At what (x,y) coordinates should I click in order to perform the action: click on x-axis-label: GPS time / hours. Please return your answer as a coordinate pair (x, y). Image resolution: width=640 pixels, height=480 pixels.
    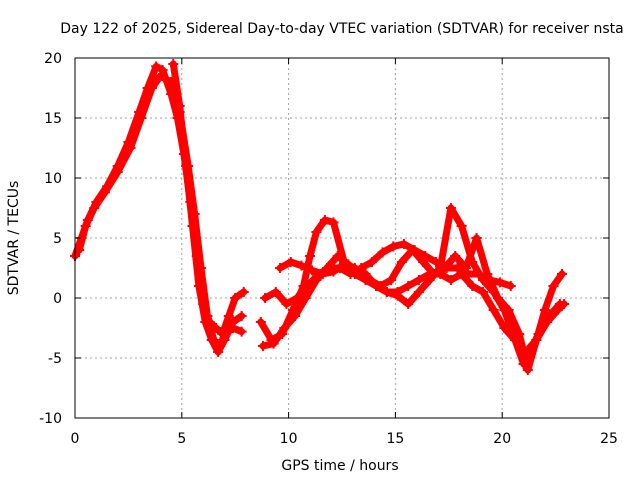
    Looking at the image, I should click on (339, 466).